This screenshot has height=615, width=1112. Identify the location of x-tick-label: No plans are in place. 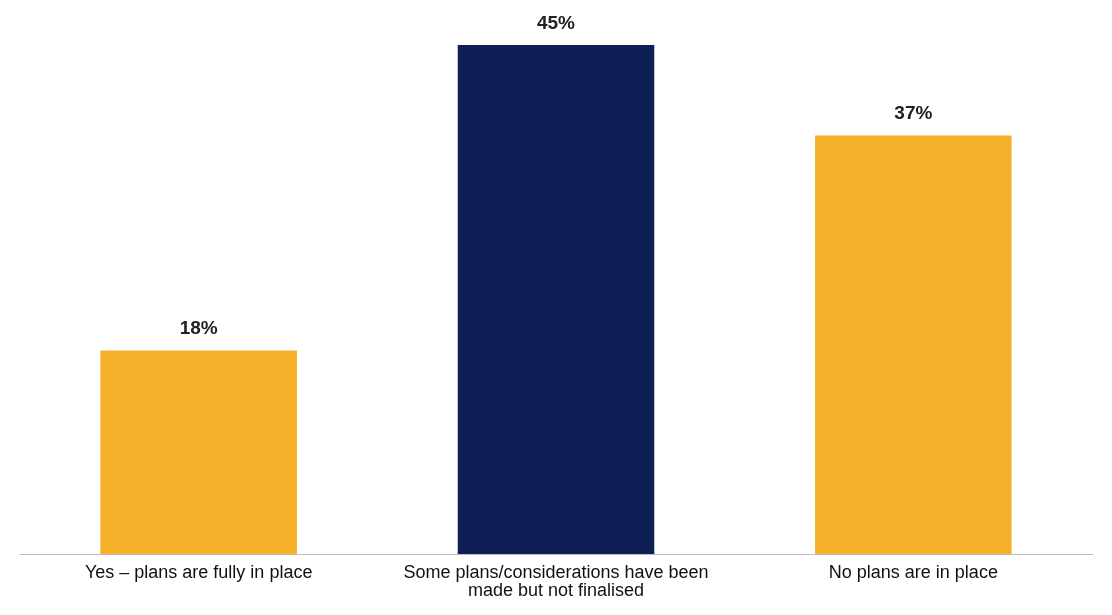
(913, 571).